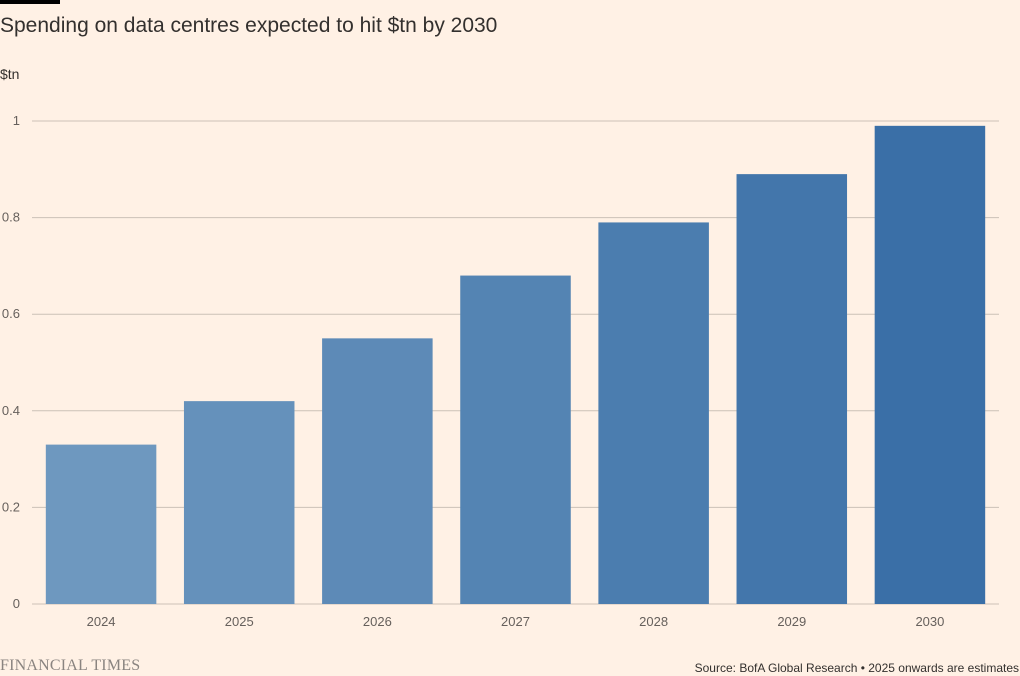  What do you see at coordinates (70, 665) in the screenshot?
I see `brand-logo: FINANCIAL TIMES` at bounding box center [70, 665].